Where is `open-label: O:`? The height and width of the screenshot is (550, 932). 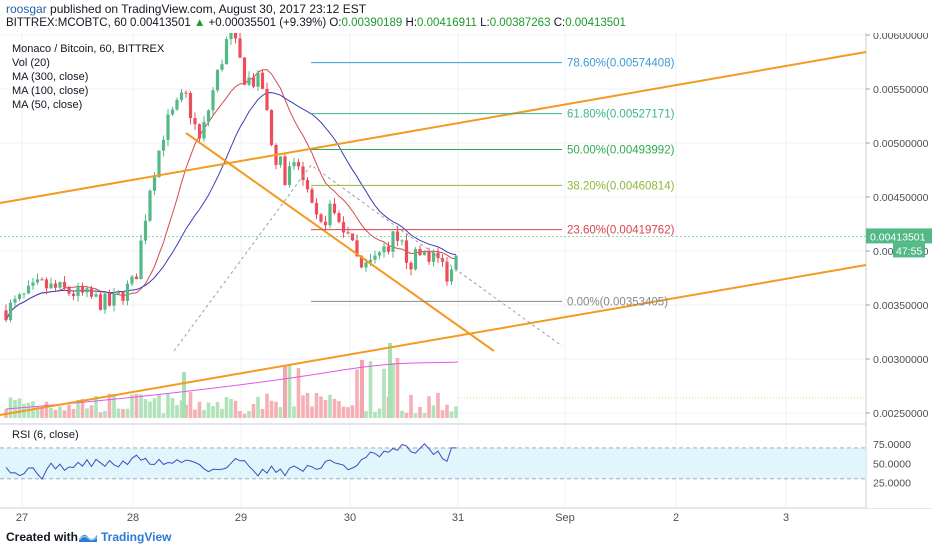
open-label: O: is located at coordinates (335, 23).